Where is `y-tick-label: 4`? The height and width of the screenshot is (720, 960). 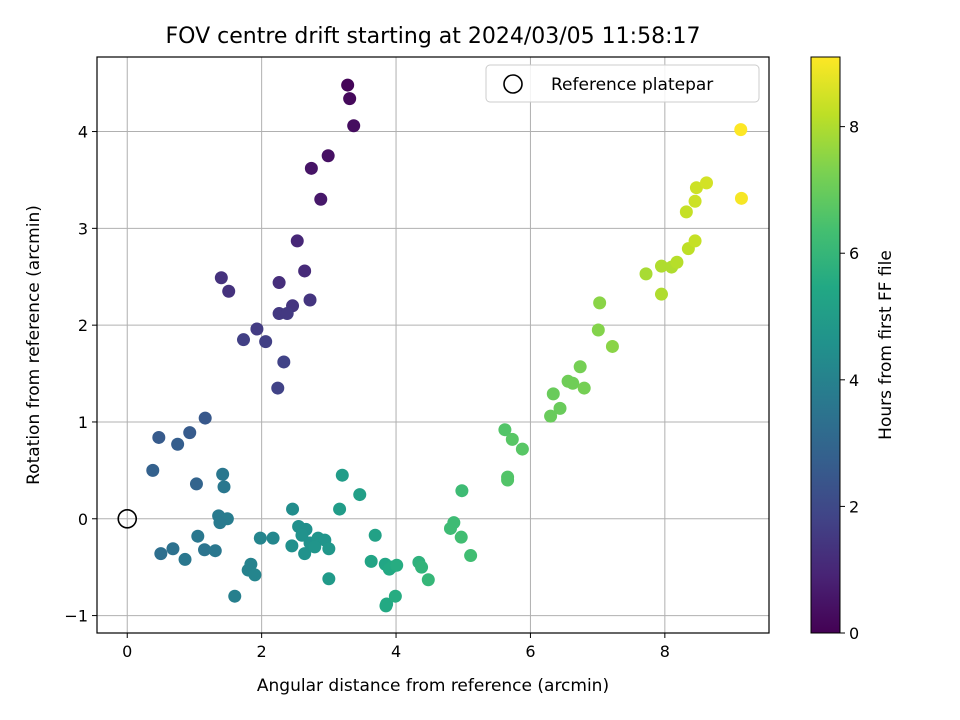 y-tick-label: 4 is located at coordinates (83, 132).